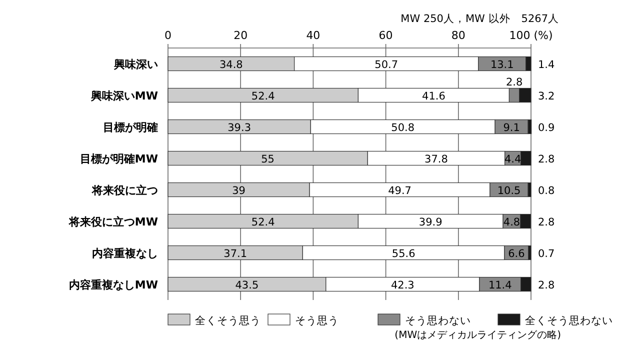 The height and width of the screenshot is (350, 640). What do you see at coordinates (547, 64) in the screenshot?
I see `data-label: 1.4` at bounding box center [547, 64].